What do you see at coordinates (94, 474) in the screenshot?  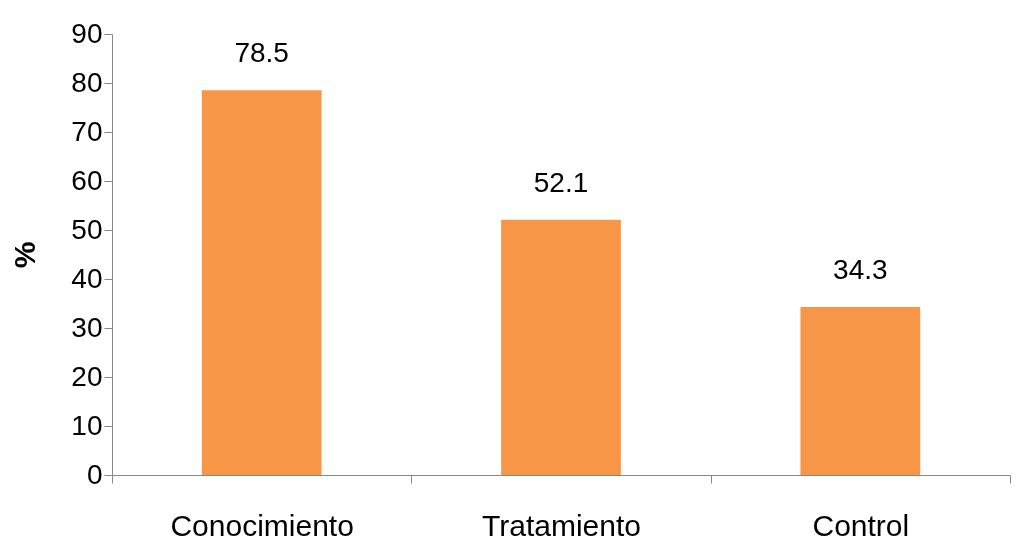 I see `y-tick-label: 0` at bounding box center [94, 474].